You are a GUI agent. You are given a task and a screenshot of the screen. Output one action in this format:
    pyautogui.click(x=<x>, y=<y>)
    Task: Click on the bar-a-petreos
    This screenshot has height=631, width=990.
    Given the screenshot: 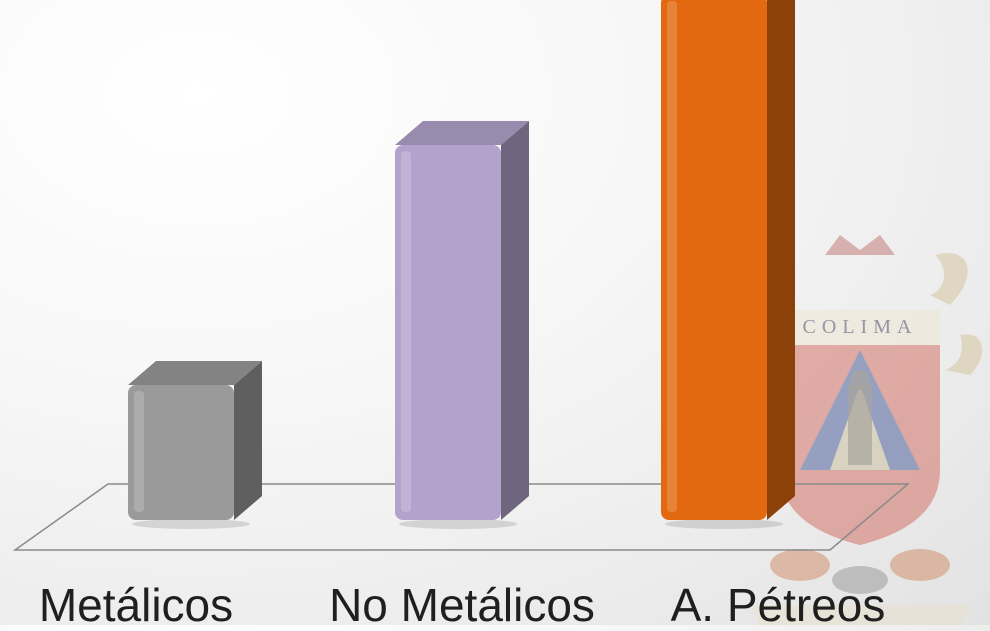 What is the action you would take?
    pyautogui.click(x=728, y=264)
    